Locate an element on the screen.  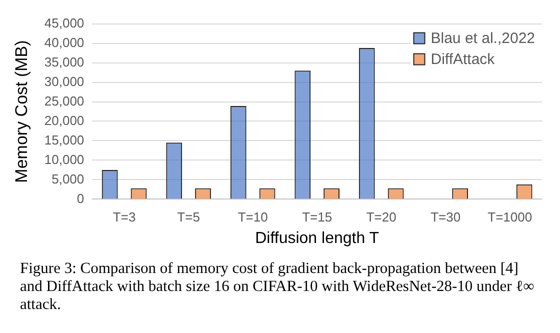
x-tick-label: T=1000 is located at coordinates (510, 217).